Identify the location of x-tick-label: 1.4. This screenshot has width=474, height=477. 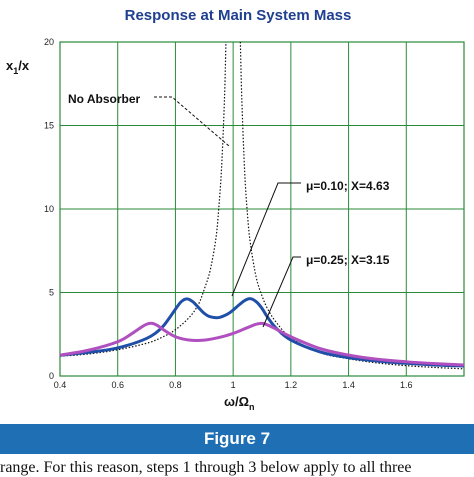
(348, 385).